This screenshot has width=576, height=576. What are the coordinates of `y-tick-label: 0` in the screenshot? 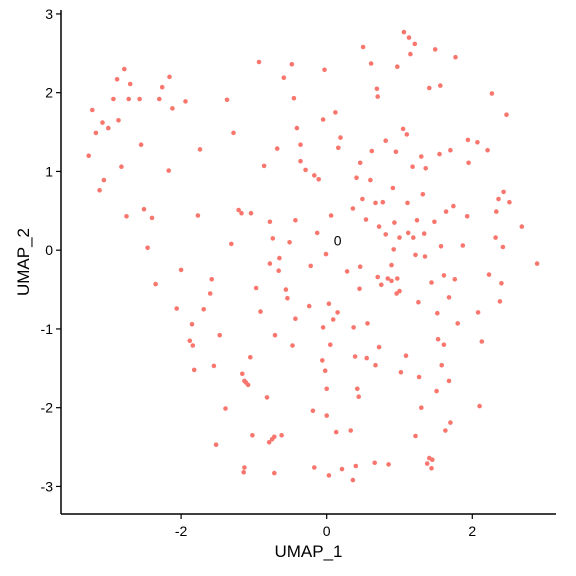 It's located at (49, 250).